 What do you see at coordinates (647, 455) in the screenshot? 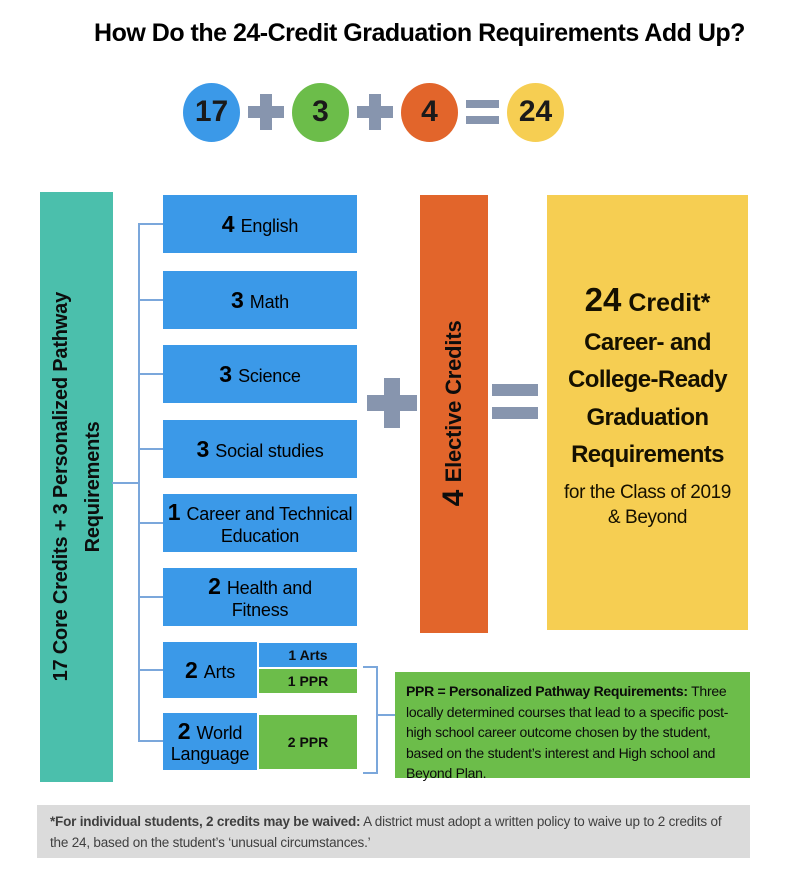
I see `panel-line: Requirements` at bounding box center [647, 455].